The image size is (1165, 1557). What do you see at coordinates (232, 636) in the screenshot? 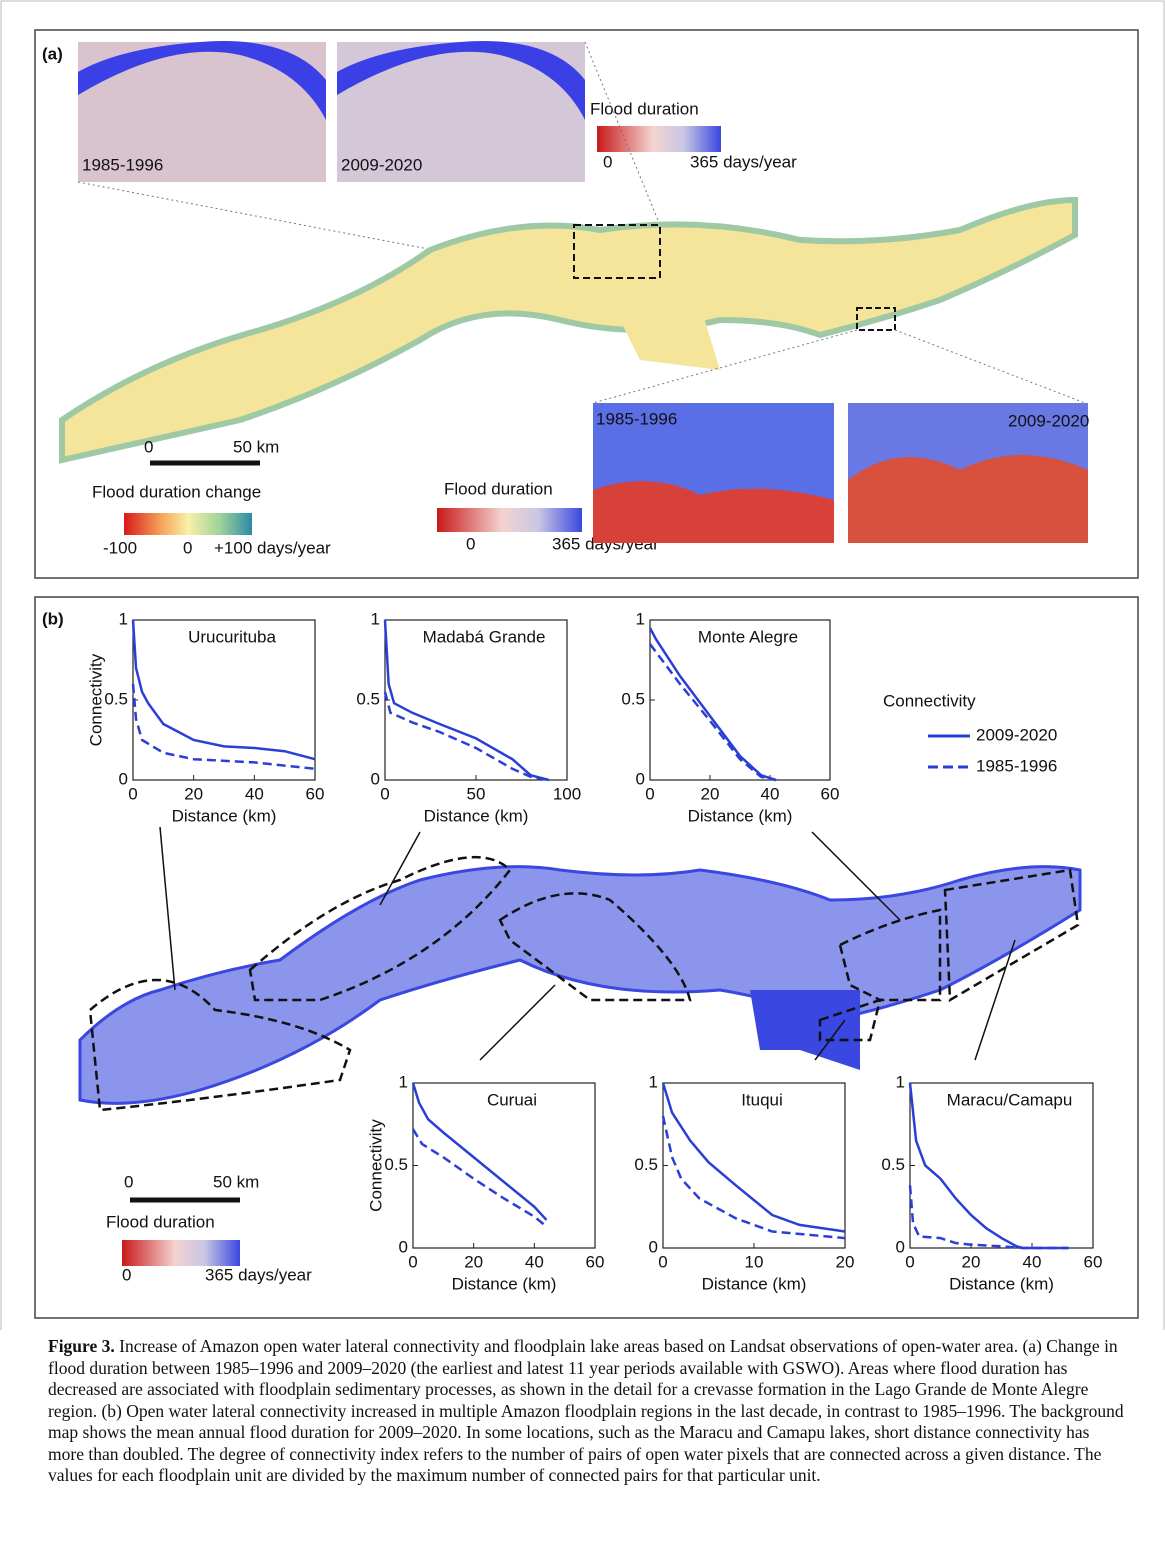
I see `chart-title: Urucurituba` at bounding box center [232, 636].